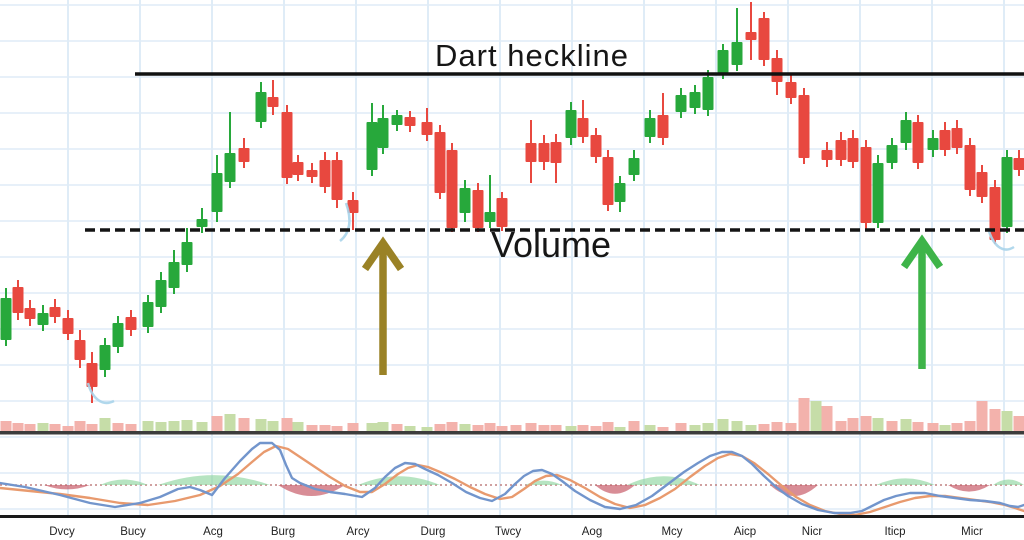 Image resolution: width=1024 pixels, height=540 pixels. I want to click on oscillator-slow-line, so click(512, 480).